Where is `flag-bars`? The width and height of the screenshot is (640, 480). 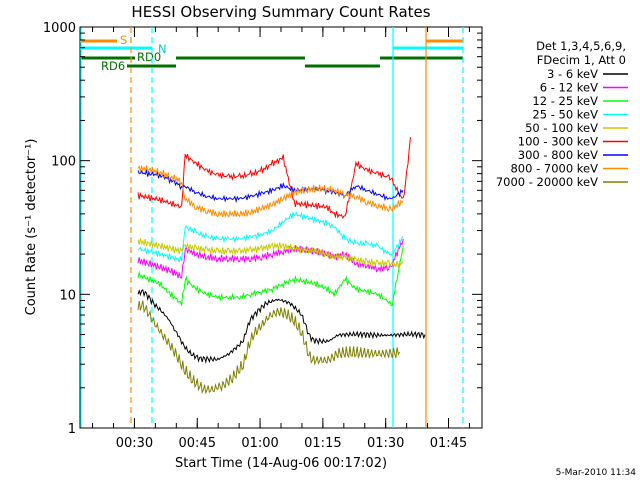
flag-bars is located at coordinates (271, 53).